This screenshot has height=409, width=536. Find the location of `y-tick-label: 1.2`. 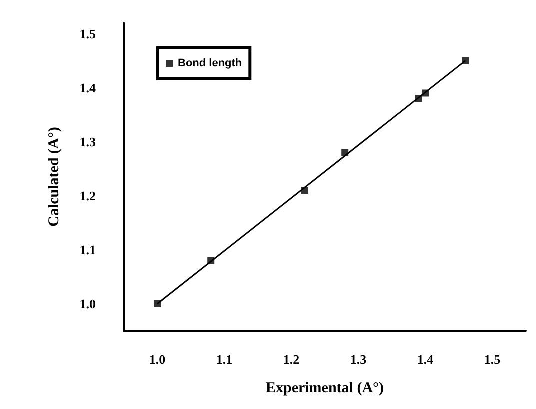

y-tick-label: 1.2 is located at coordinates (88, 196).